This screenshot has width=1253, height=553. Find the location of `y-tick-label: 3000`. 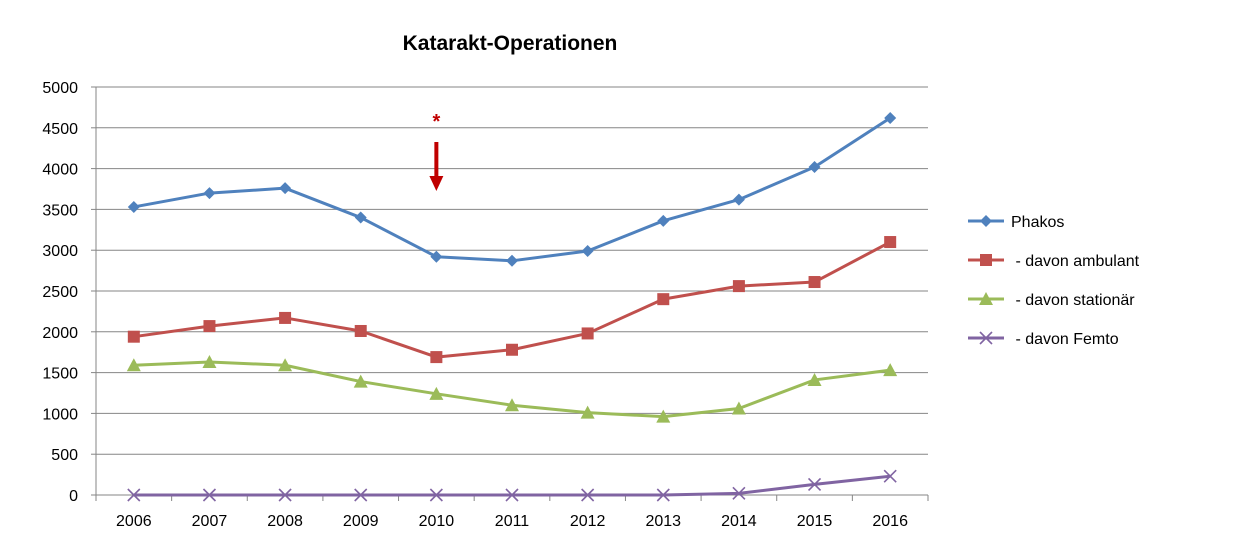

y-tick-label: 3000 is located at coordinates (60, 251).